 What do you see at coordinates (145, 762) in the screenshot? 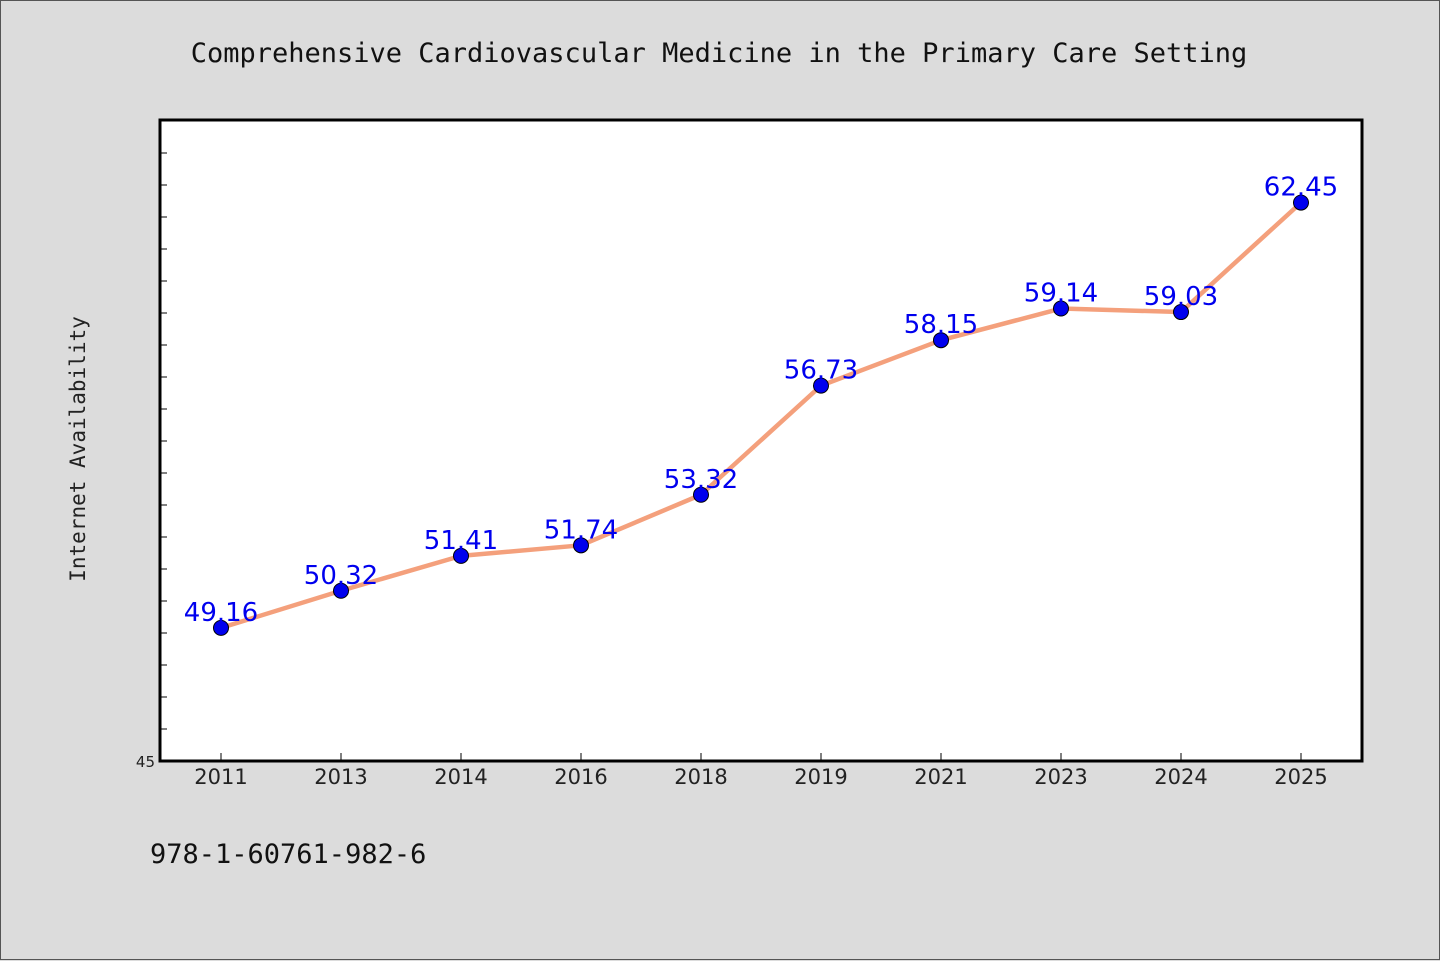
I see `y-tick-label: 45` at bounding box center [145, 762].